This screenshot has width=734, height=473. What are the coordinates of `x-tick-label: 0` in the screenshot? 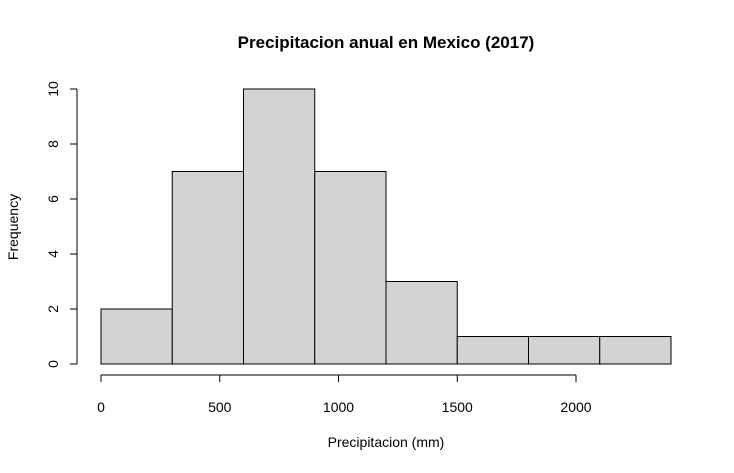 It's located at (101, 407).